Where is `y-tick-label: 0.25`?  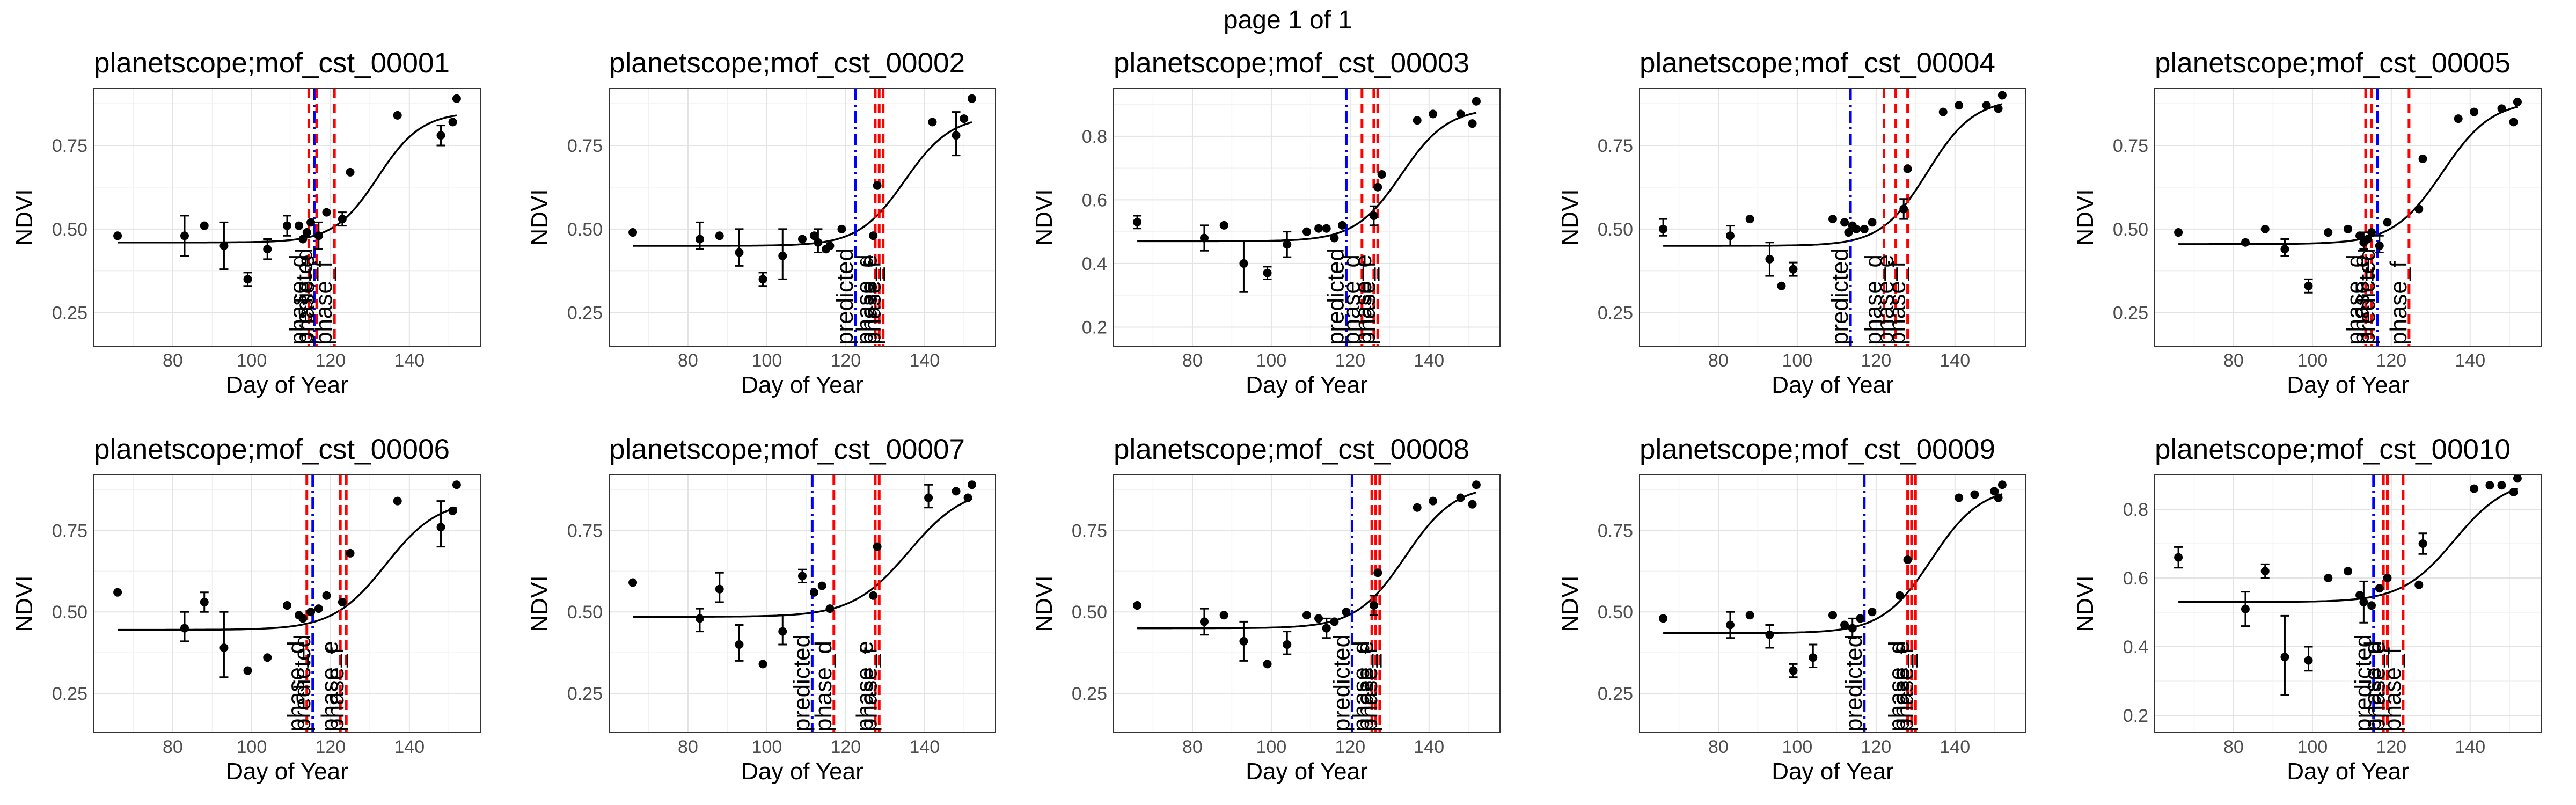 y-tick-label: 0.25 is located at coordinates (585, 313).